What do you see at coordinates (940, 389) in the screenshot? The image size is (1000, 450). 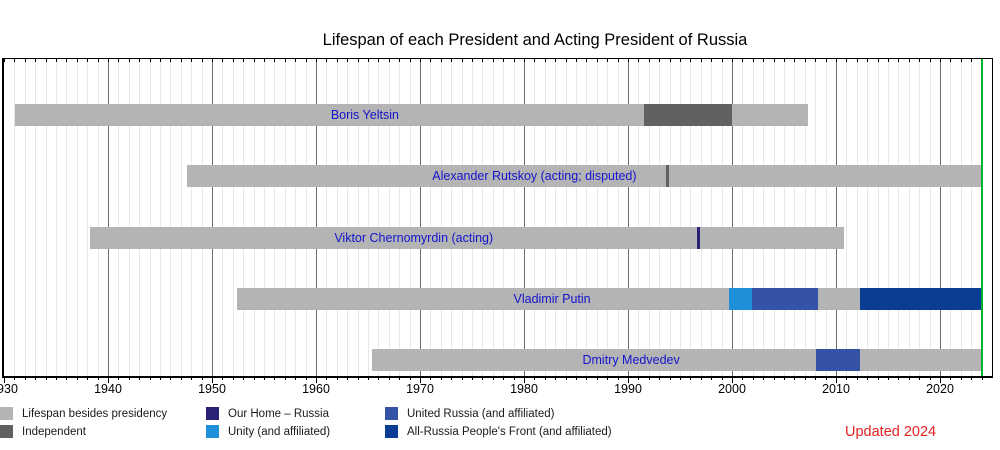 I see `x-axis-label: 2020` at bounding box center [940, 389].